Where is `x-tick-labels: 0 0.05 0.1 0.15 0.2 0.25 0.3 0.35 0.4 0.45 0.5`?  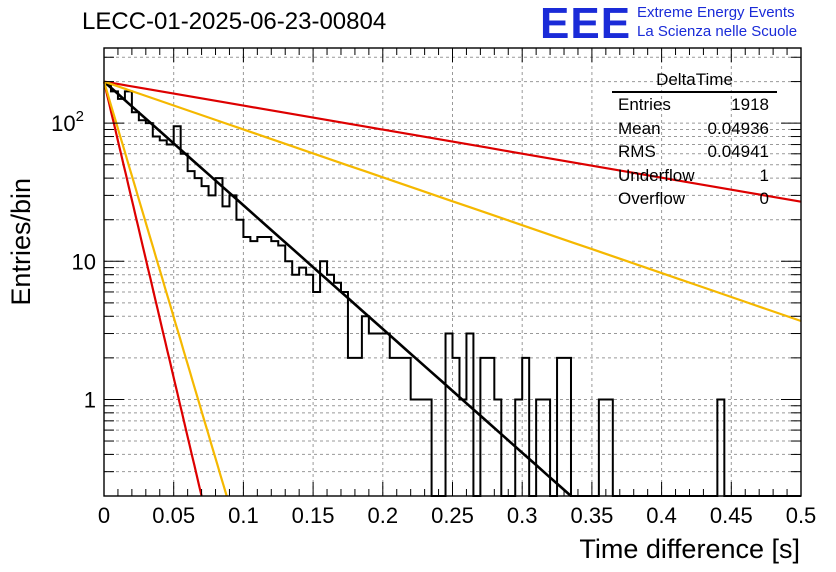
x-tick-labels: 0 0.05 0.1 0.15 0.2 0.25 0.3 0.35 0.4 0.45 0.5 is located at coordinates (457, 515).